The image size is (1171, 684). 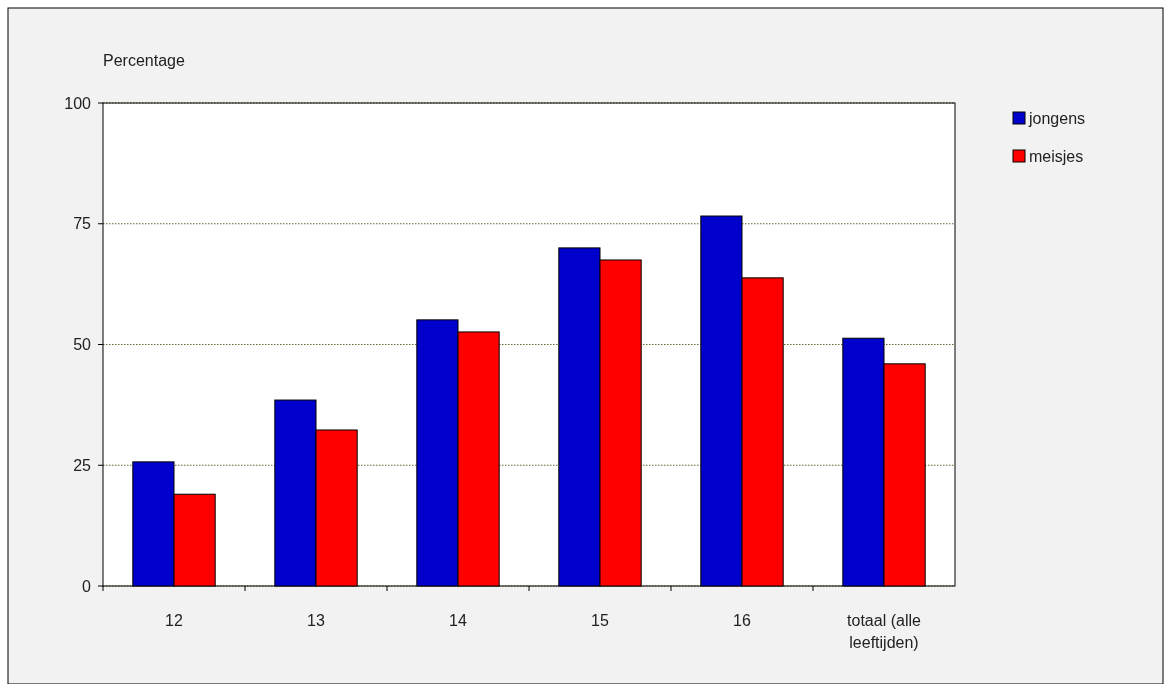 What do you see at coordinates (600, 620) in the screenshot?
I see `x-tick-label: 15` at bounding box center [600, 620].